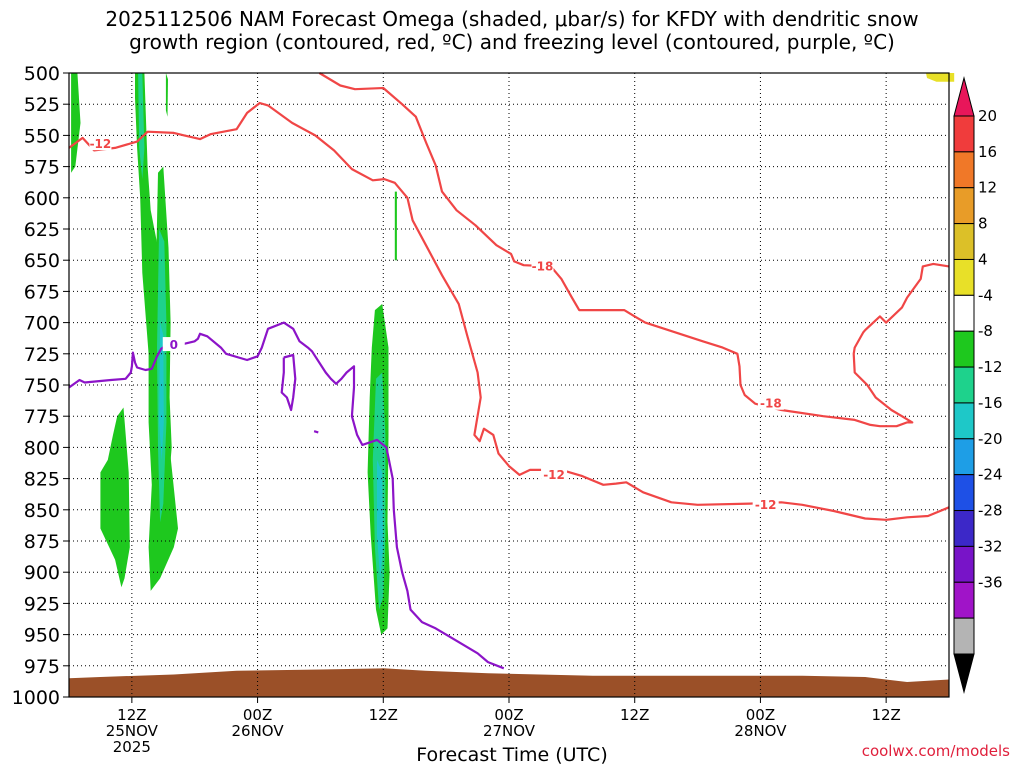  What do you see at coordinates (990, 403) in the screenshot?
I see `colorbar-label: -16` at bounding box center [990, 403].